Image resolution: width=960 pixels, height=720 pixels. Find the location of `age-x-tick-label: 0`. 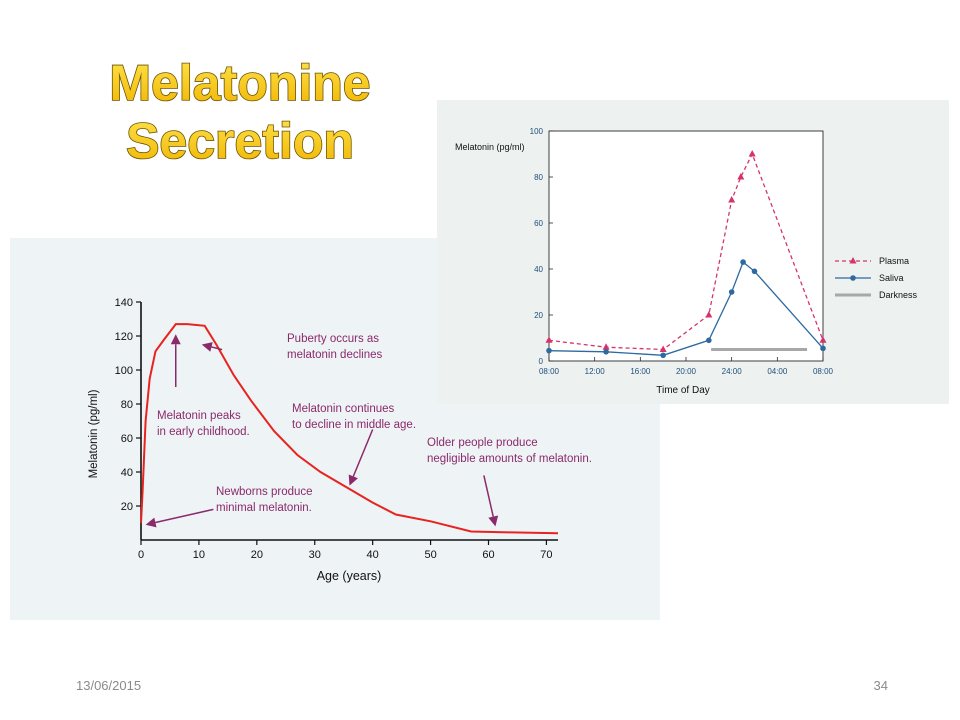

age-x-tick-label: 0 is located at coordinates (141, 555).